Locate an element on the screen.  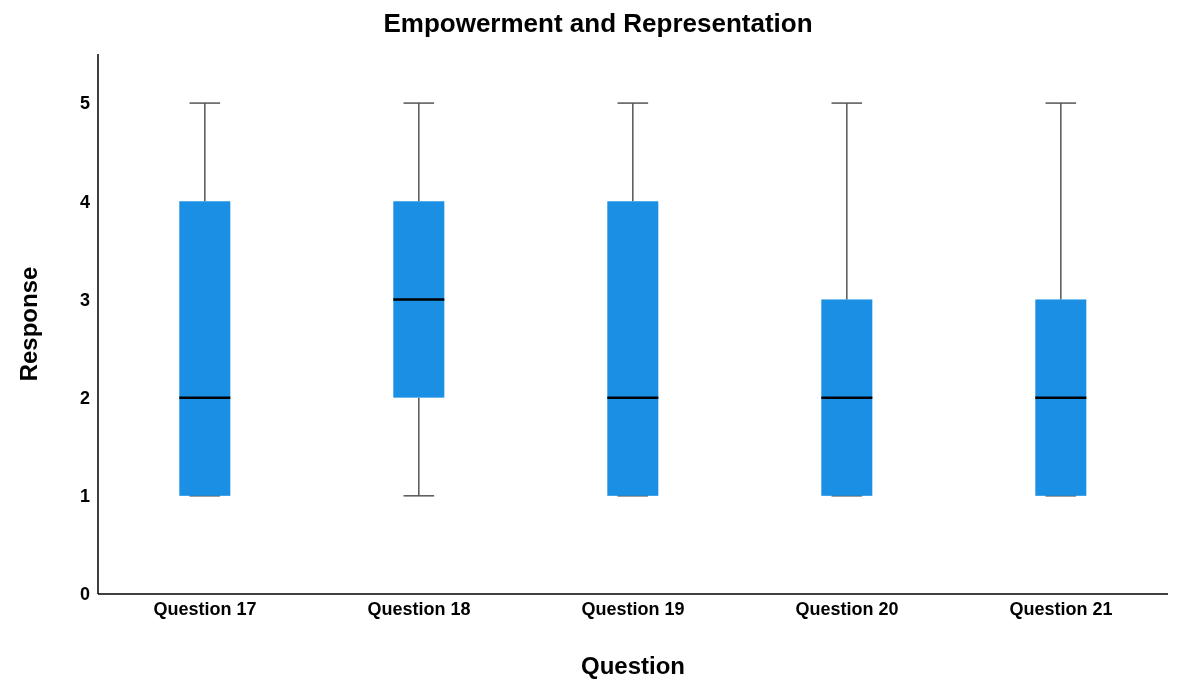
y-tick-label: 1 is located at coordinates (84, 496).